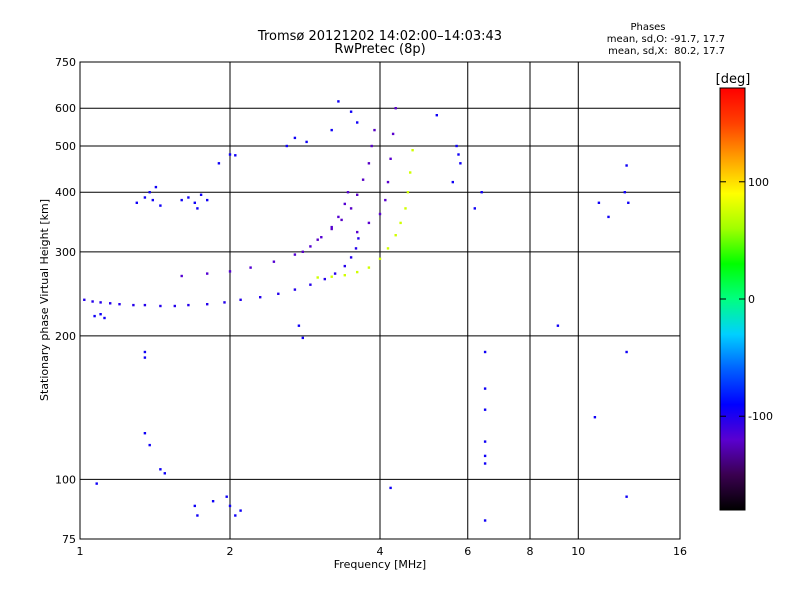  What do you see at coordinates (380, 564) in the screenshot?
I see `x-axis-label: Frequency [MHz]` at bounding box center [380, 564].